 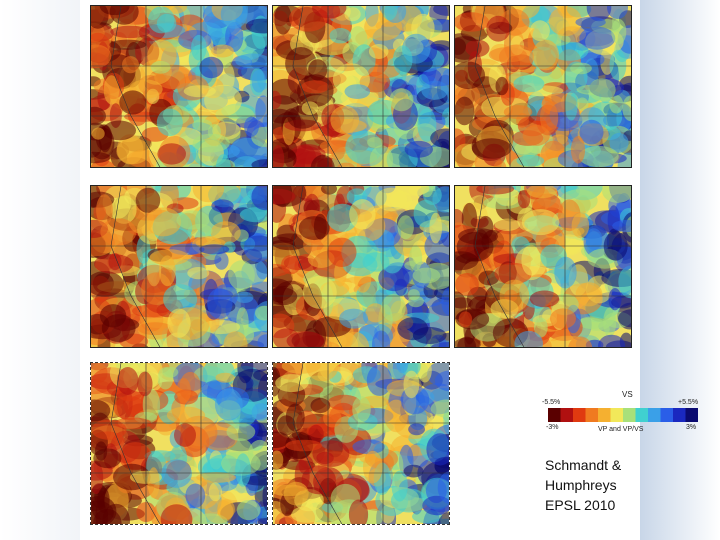 What do you see at coordinates (627, 394) in the screenshot?
I see `colorbar-title: VS` at bounding box center [627, 394].